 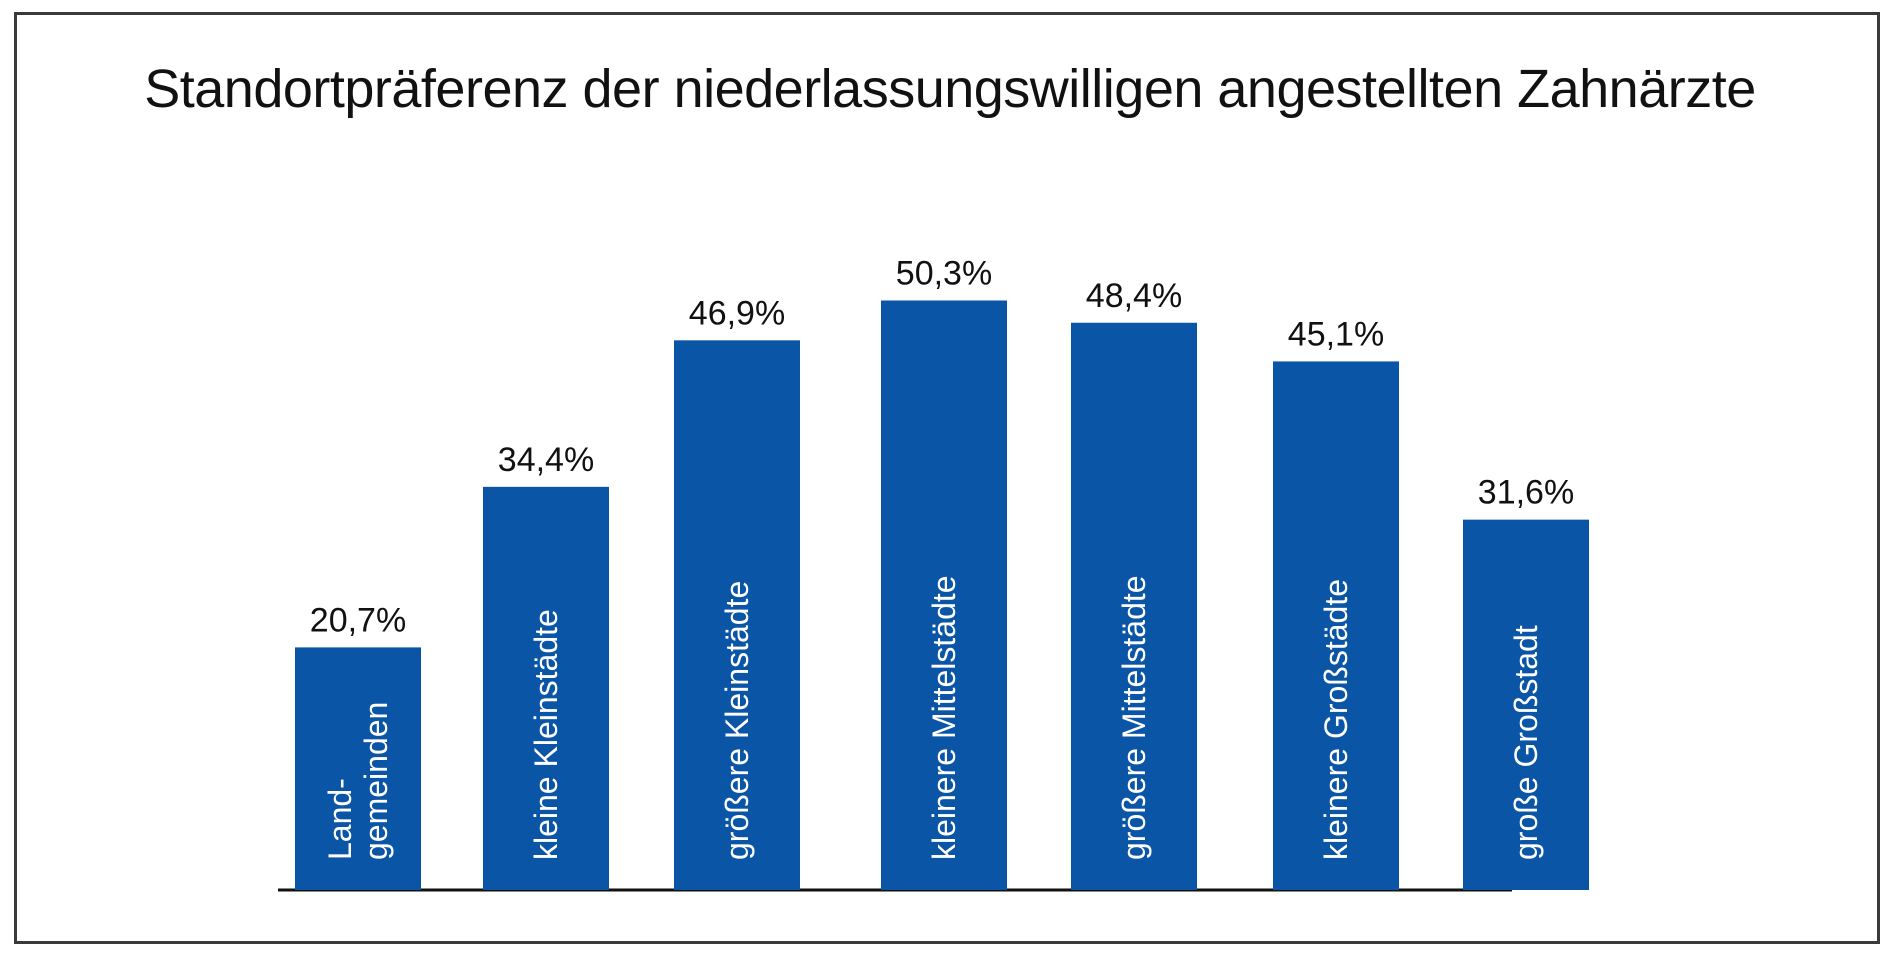 I want to click on category-label-5: größere Mittelstädte, so click(x=1134, y=717).